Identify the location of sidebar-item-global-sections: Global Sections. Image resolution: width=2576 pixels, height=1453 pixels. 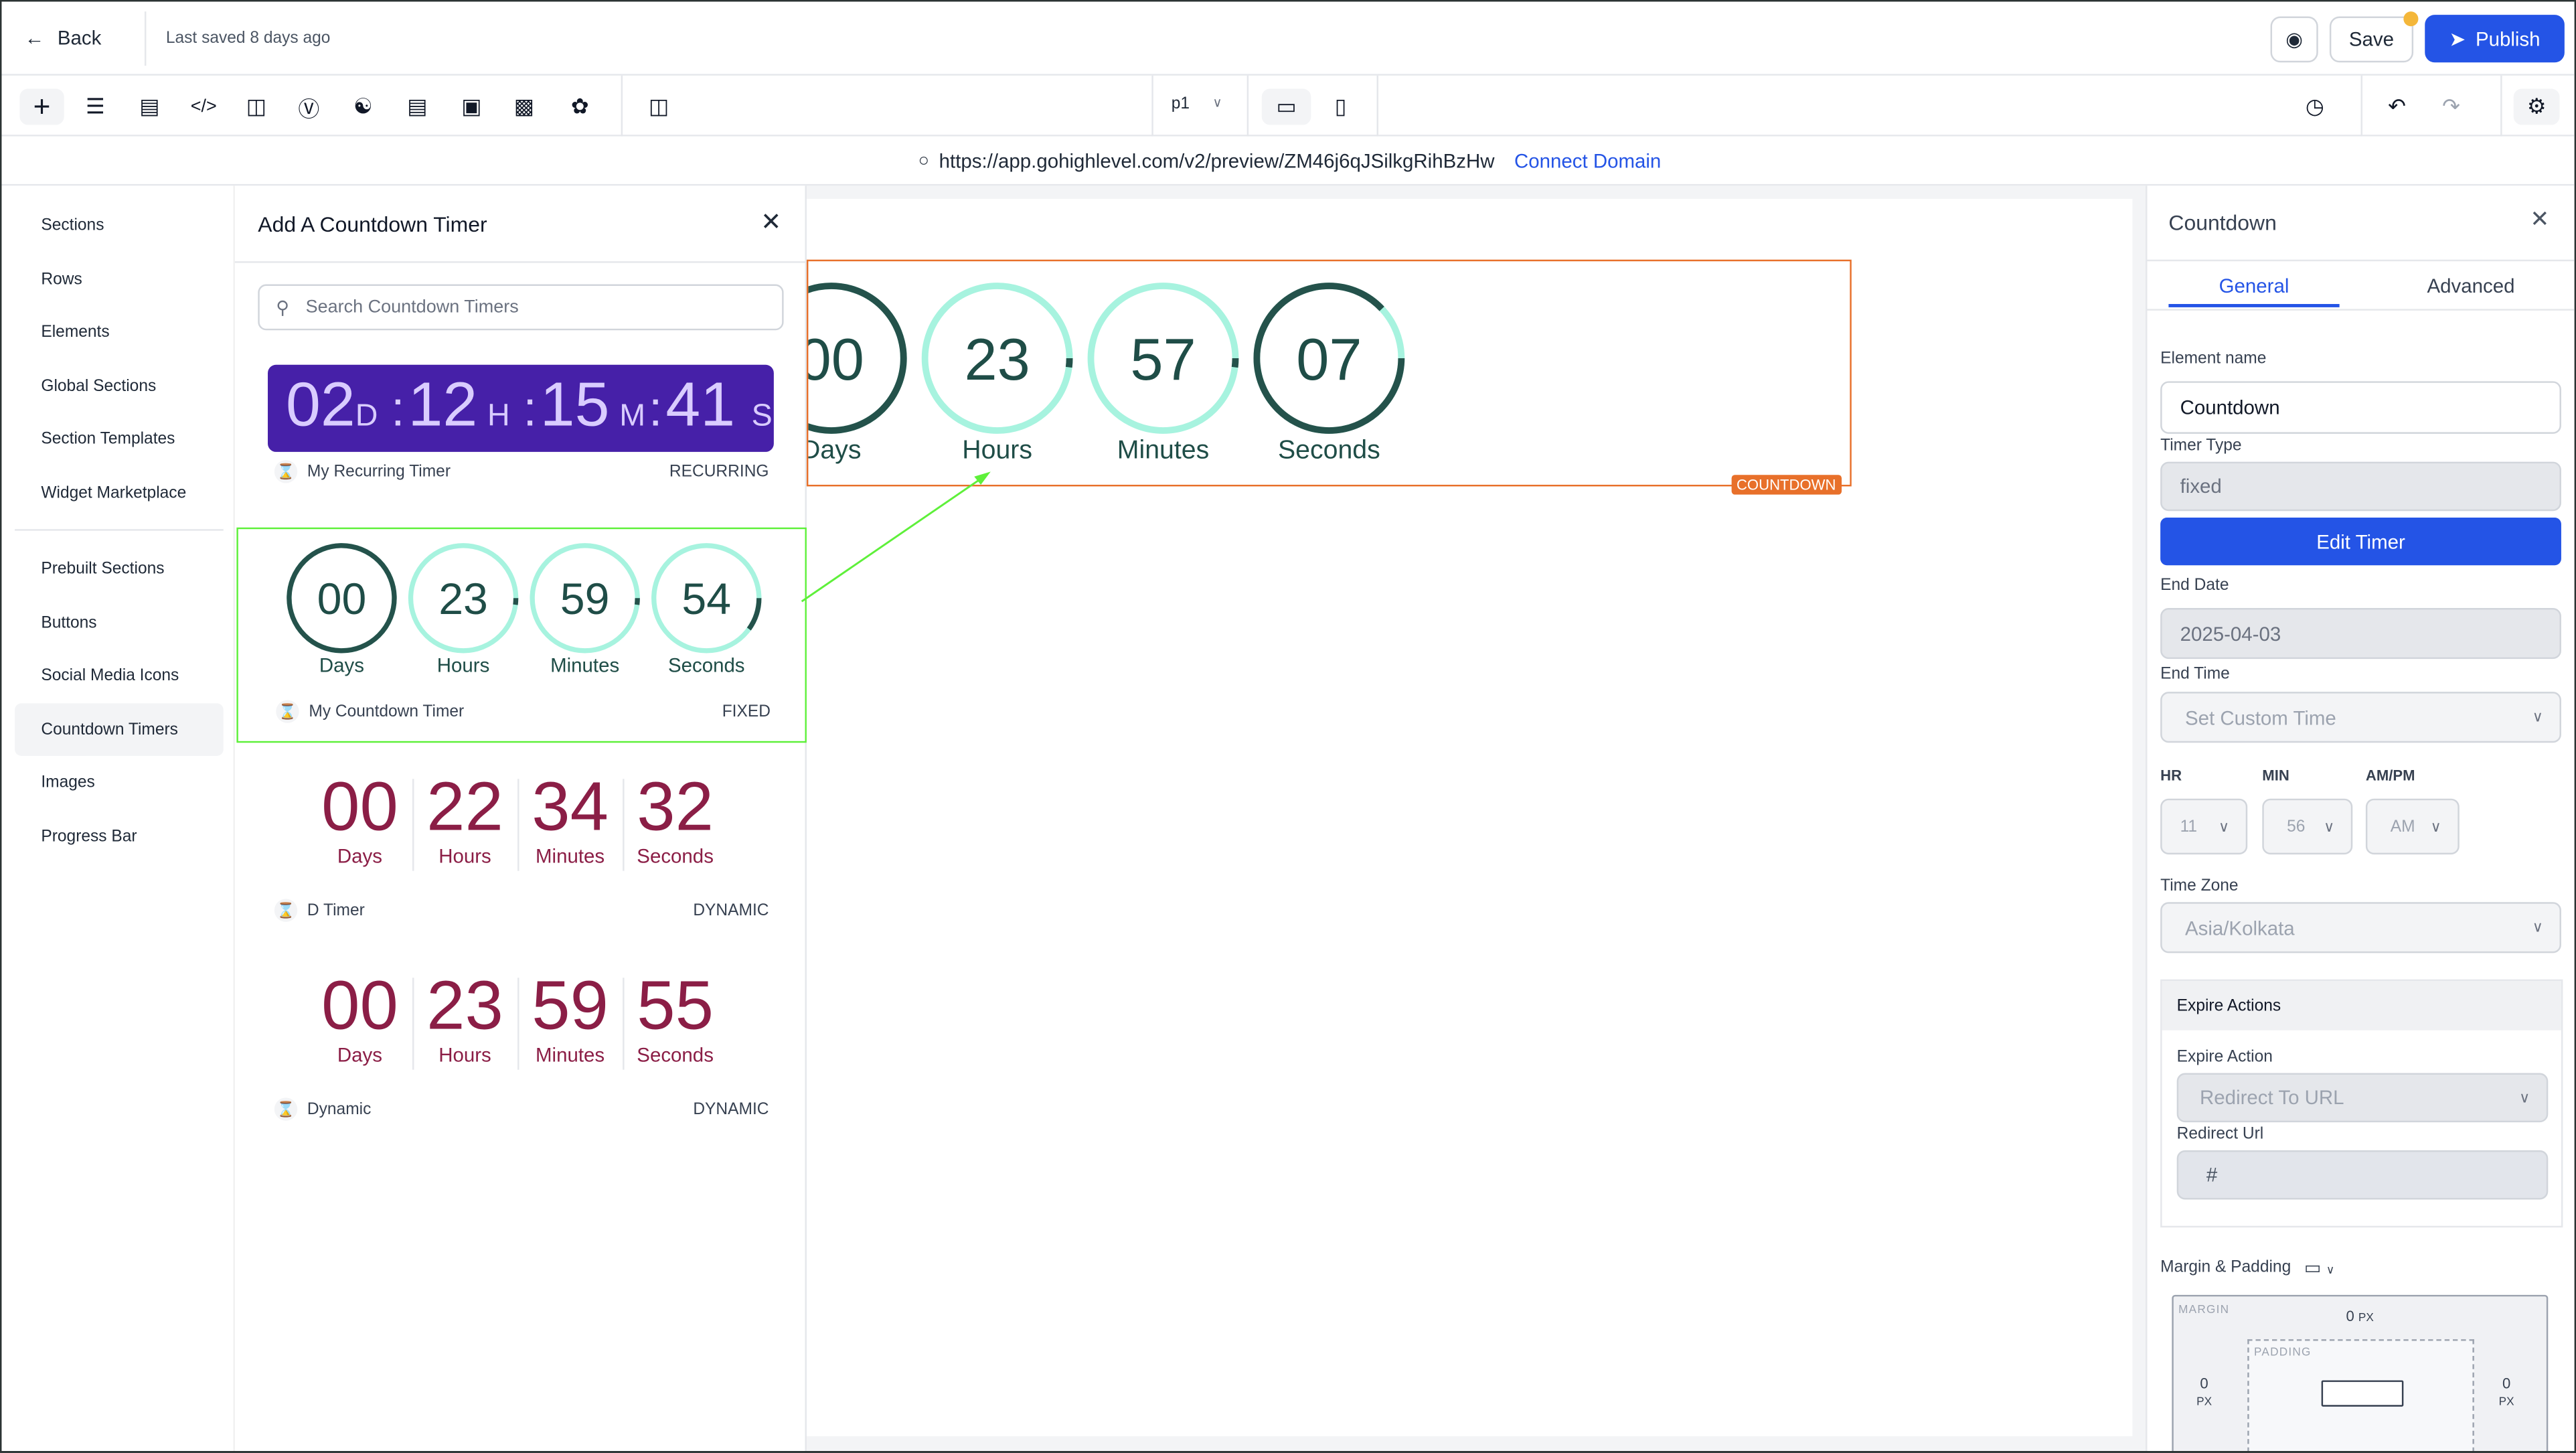
(99, 386).